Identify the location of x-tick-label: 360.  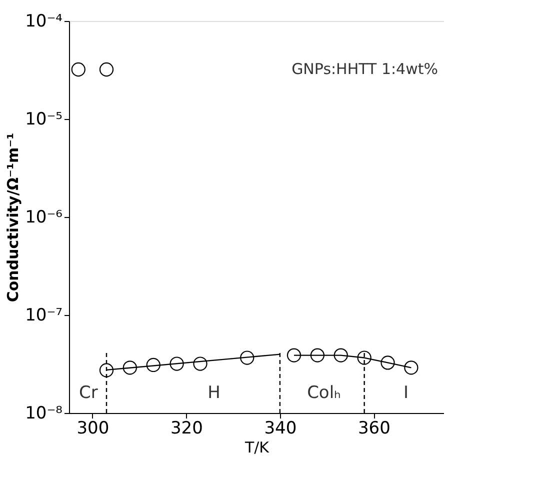
(374, 428).